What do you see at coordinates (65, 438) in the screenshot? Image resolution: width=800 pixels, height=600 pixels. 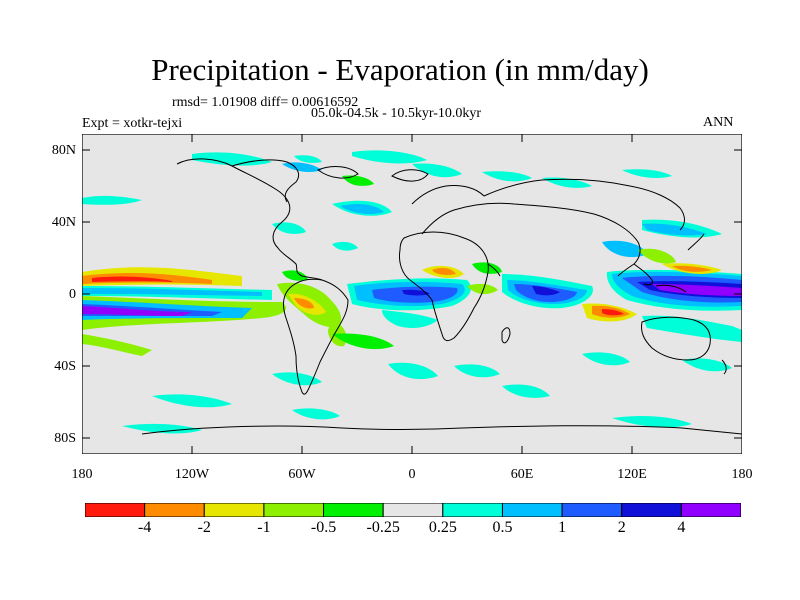 I see `lat-label-80s: 80S` at bounding box center [65, 438].